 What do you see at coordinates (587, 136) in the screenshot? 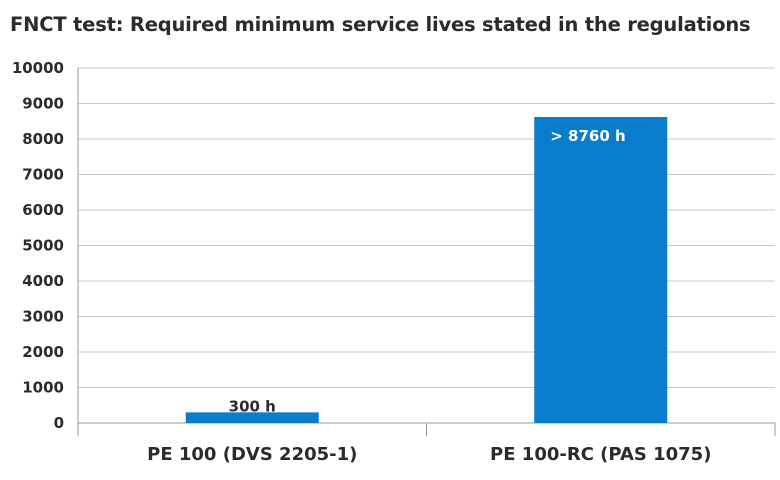
I see `data-label: > 8760 h` at bounding box center [587, 136].